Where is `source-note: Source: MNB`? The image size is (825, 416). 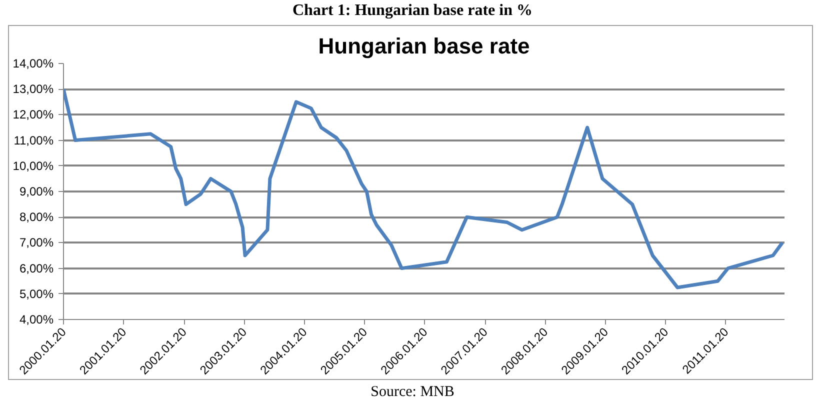
source-note: Source: MNB is located at coordinates (412, 392).